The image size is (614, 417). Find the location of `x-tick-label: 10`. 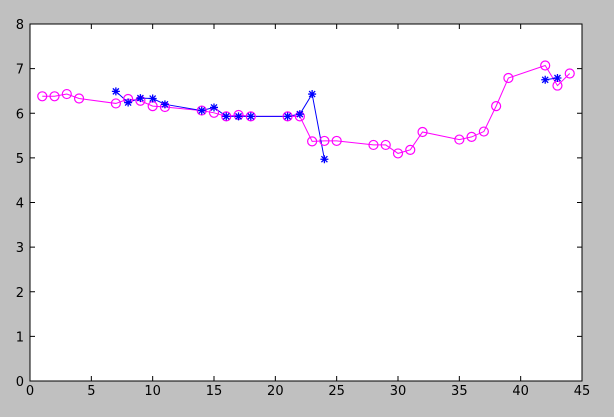

x-tick-label: 10 is located at coordinates (152, 391).